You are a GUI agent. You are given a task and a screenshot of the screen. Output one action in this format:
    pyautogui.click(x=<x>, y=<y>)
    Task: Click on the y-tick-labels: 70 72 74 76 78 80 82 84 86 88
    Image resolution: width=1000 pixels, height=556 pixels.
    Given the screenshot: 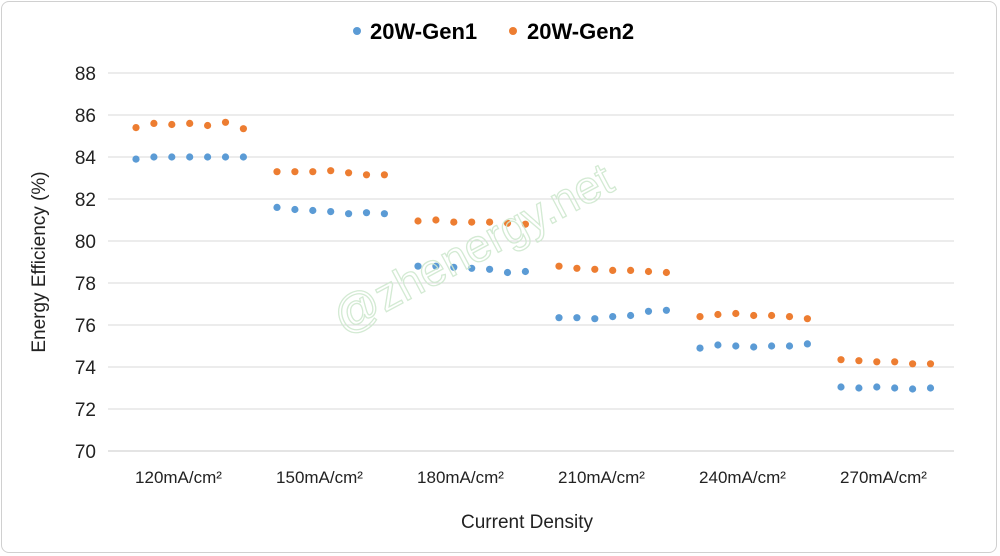 What is the action you would take?
    pyautogui.click(x=86, y=263)
    